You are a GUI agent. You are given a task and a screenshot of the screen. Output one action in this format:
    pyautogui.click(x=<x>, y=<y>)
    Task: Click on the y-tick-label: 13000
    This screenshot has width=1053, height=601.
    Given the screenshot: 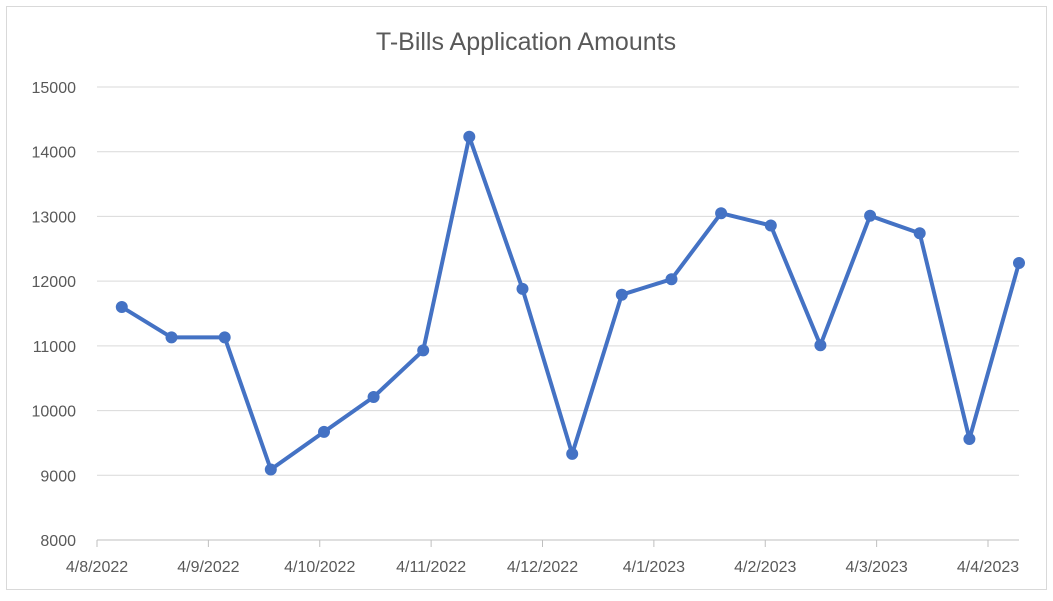 What is the action you would take?
    pyautogui.click(x=54, y=217)
    